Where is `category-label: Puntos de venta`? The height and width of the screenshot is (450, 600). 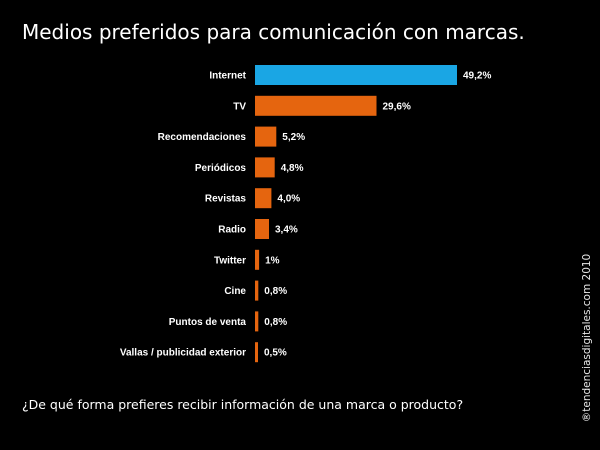 category-label: Puntos de venta is located at coordinates (208, 322).